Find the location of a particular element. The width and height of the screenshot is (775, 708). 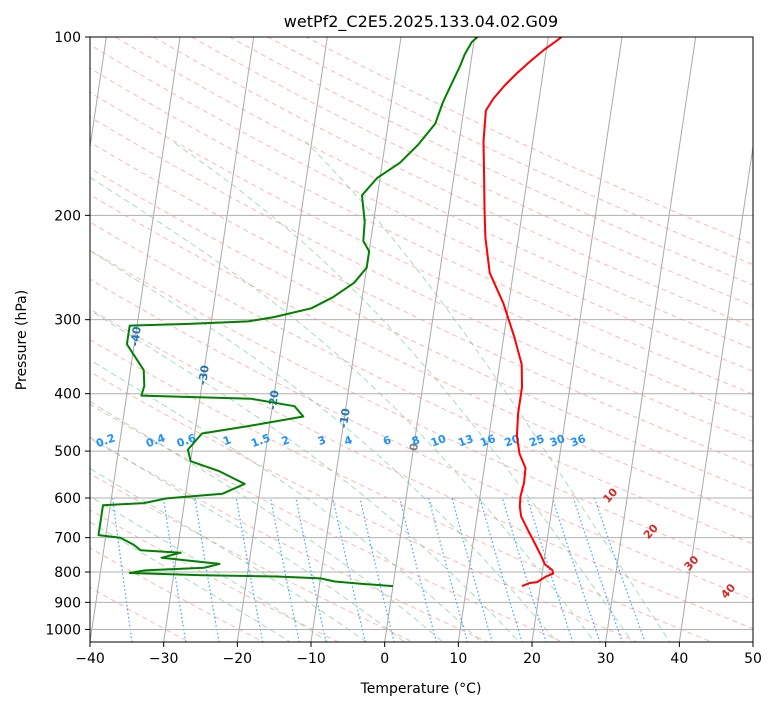

y-tick-label: 700 is located at coordinates (67, 539).